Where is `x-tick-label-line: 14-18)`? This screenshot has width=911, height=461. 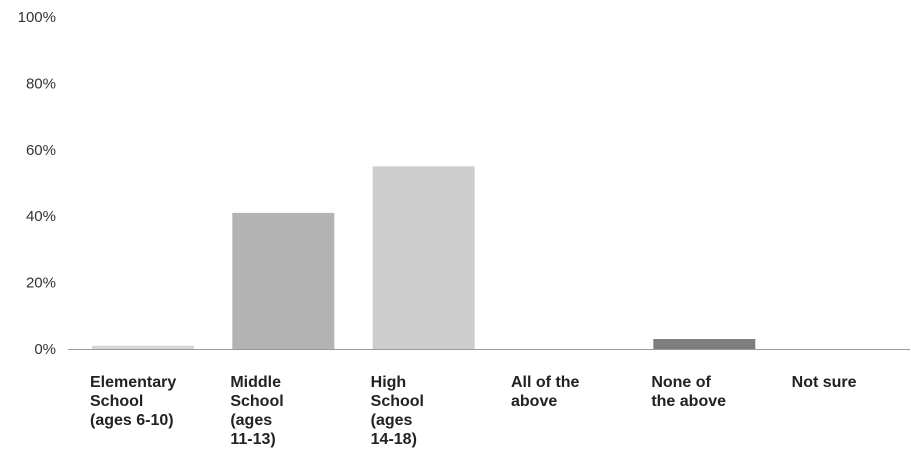 x-tick-label-line: 14-18) is located at coordinates (394, 439).